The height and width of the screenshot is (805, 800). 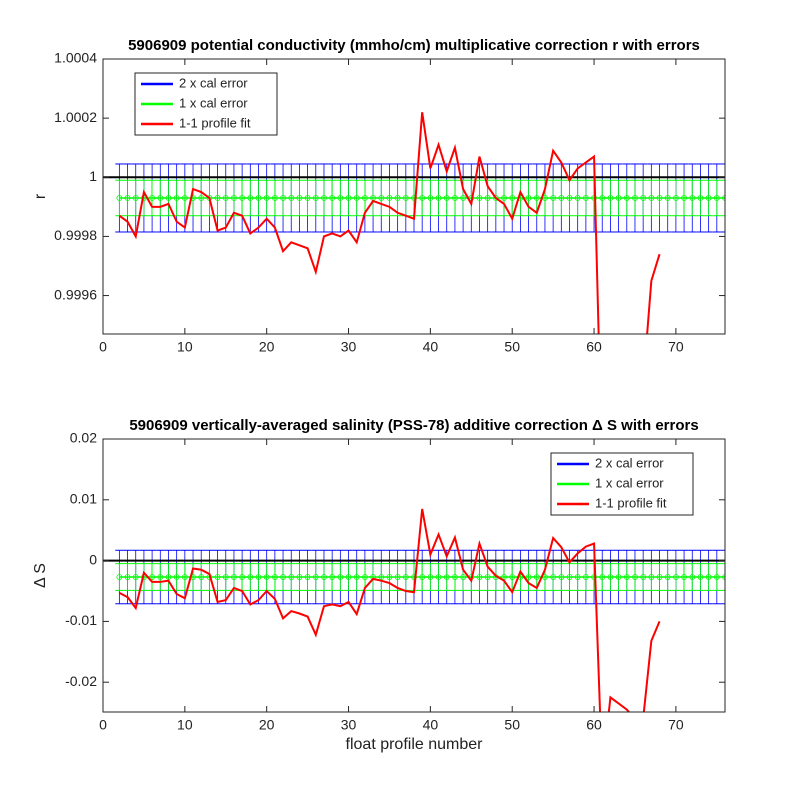 What do you see at coordinates (40, 196) in the screenshot?
I see `y-axis-label: r` at bounding box center [40, 196].